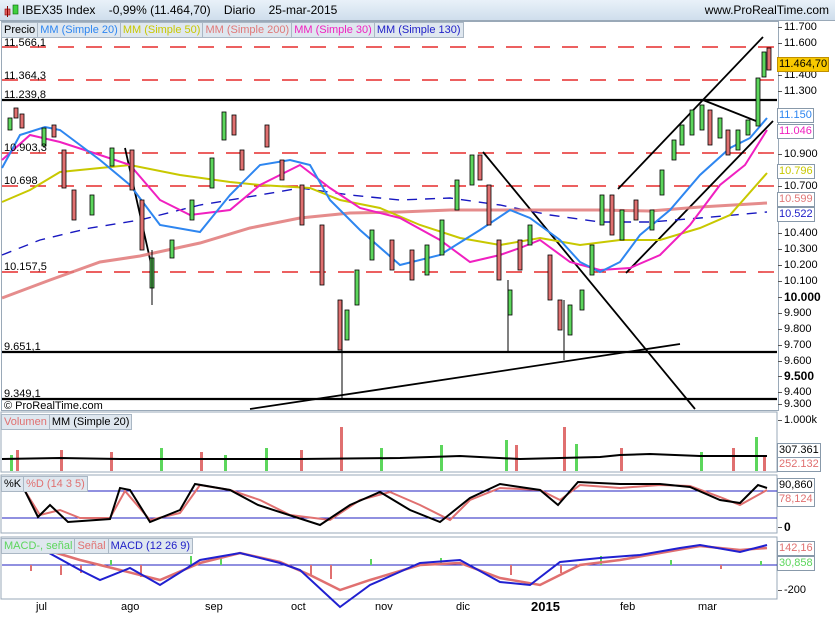 Image resolution: width=835 pixels, height=620 pixels. Describe the element at coordinates (239, 10) in the screenshot. I see `period: Diario` at that location.